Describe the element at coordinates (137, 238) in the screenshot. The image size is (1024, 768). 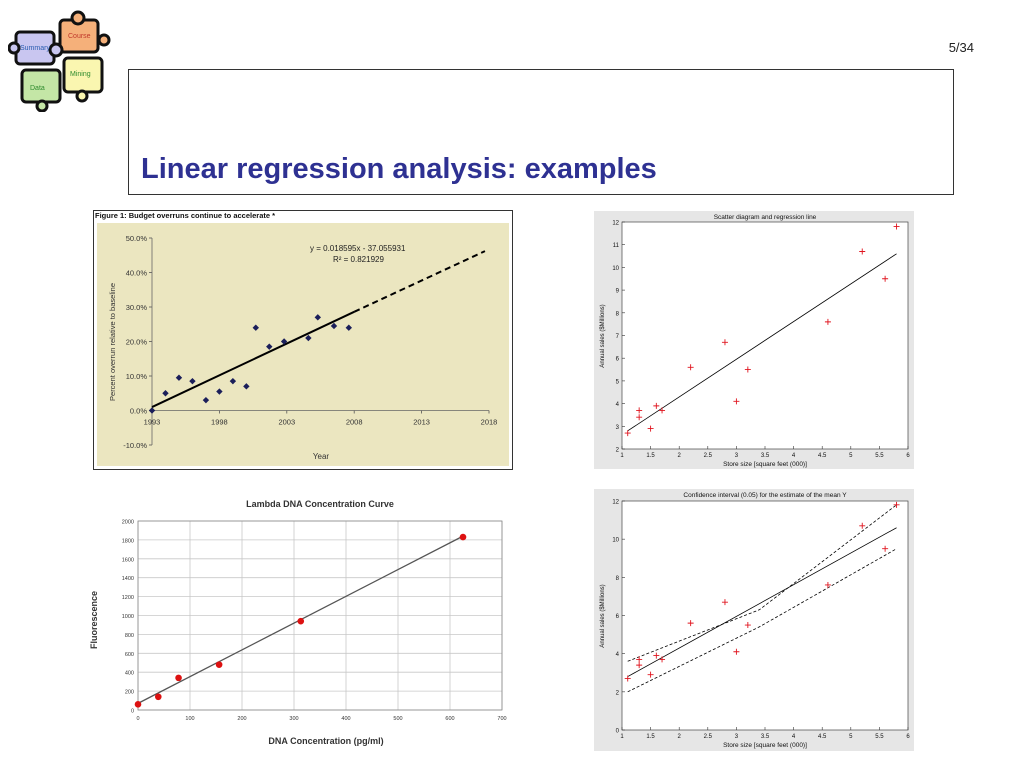
I see `y-tick-label: 50.0%` at that location.